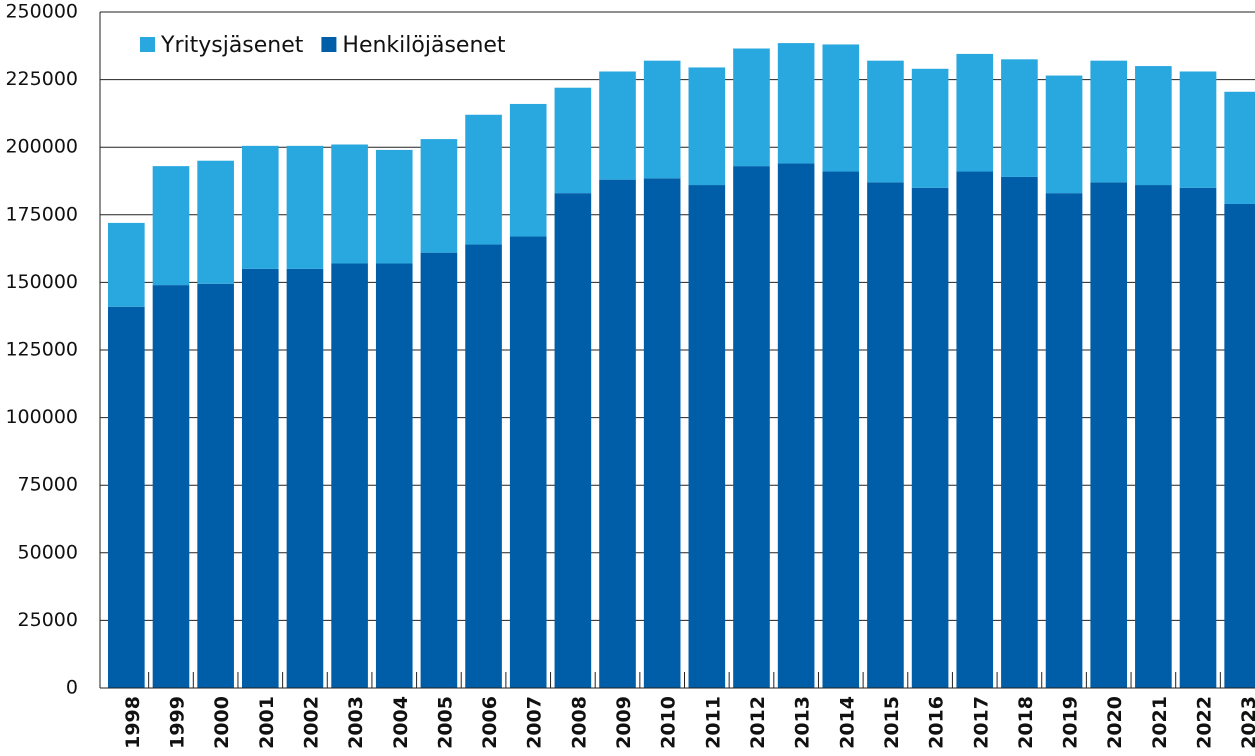  Describe the element at coordinates (424, 45) in the screenshot. I see `legend-label: Henkilöjäsenet` at that location.